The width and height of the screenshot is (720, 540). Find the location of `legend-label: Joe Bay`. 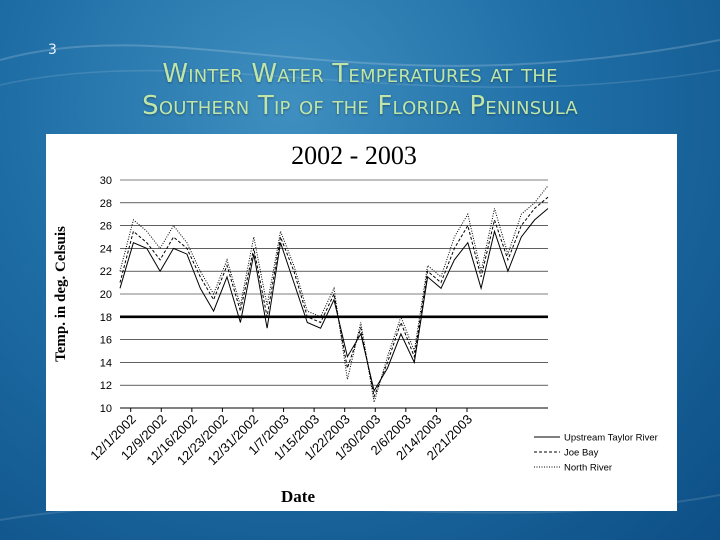

legend-label: Joe Bay is located at coordinates (581, 453).